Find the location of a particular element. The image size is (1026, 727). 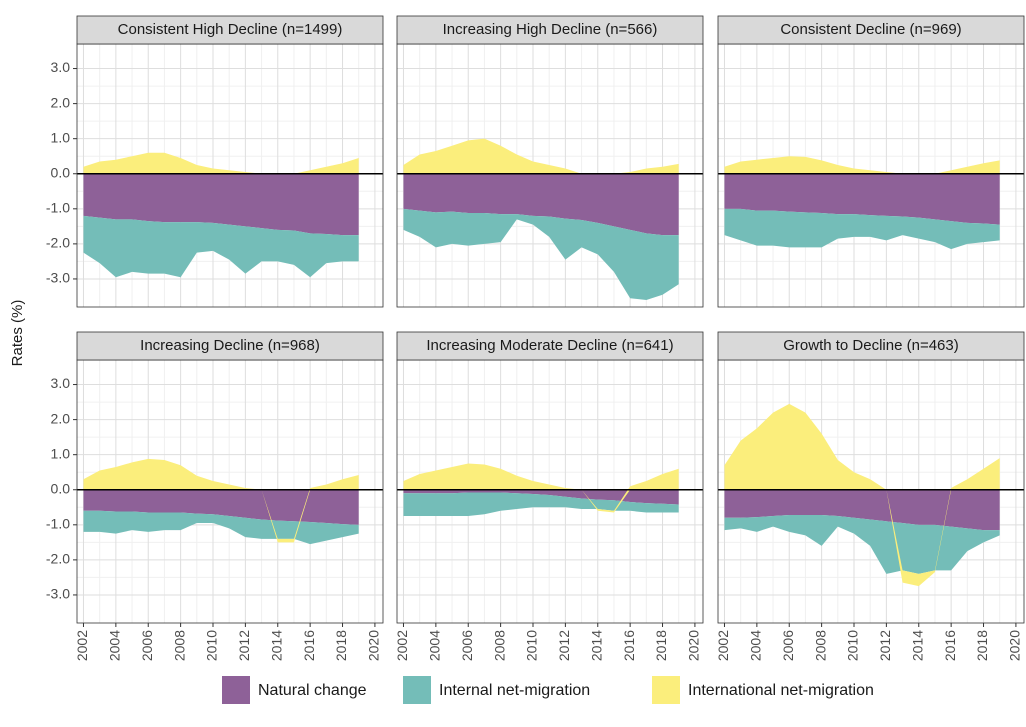

legend-label: Natural change is located at coordinates (312, 690).